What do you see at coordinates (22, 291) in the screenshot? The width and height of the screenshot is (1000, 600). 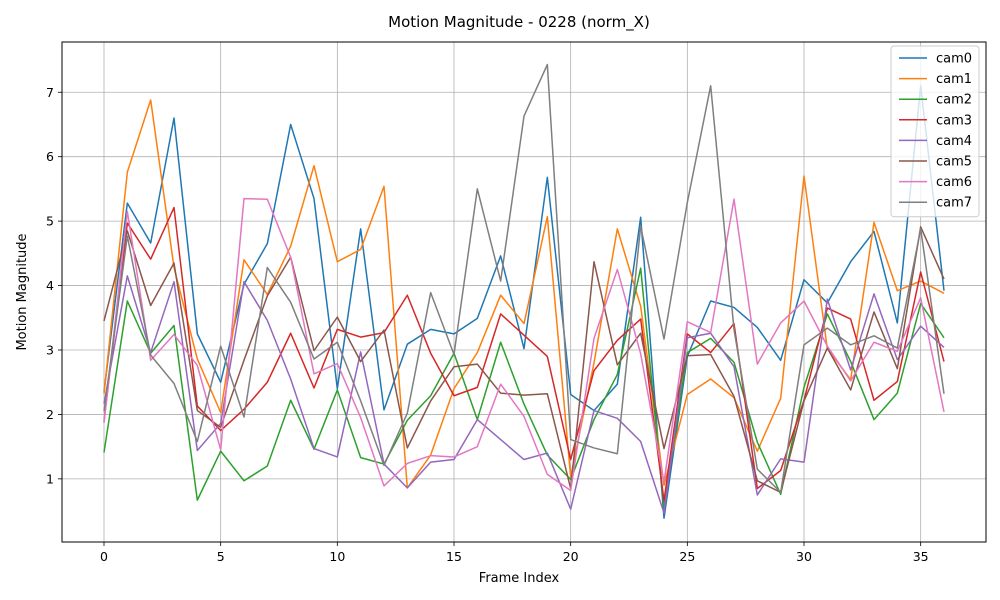 I see `y-axis-label: Motion Magnitude` at bounding box center [22, 291].